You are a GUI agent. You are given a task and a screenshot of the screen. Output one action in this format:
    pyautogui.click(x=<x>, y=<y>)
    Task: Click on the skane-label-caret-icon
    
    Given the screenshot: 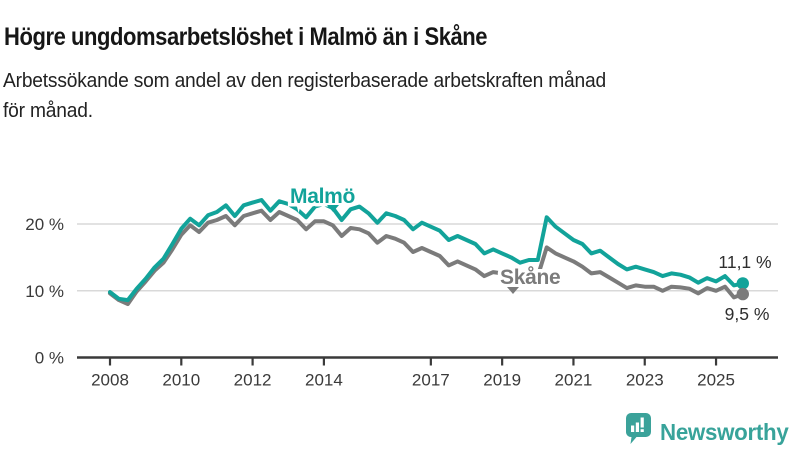 What is the action you would take?
    pyautogui.click(x=513, y=290)
    